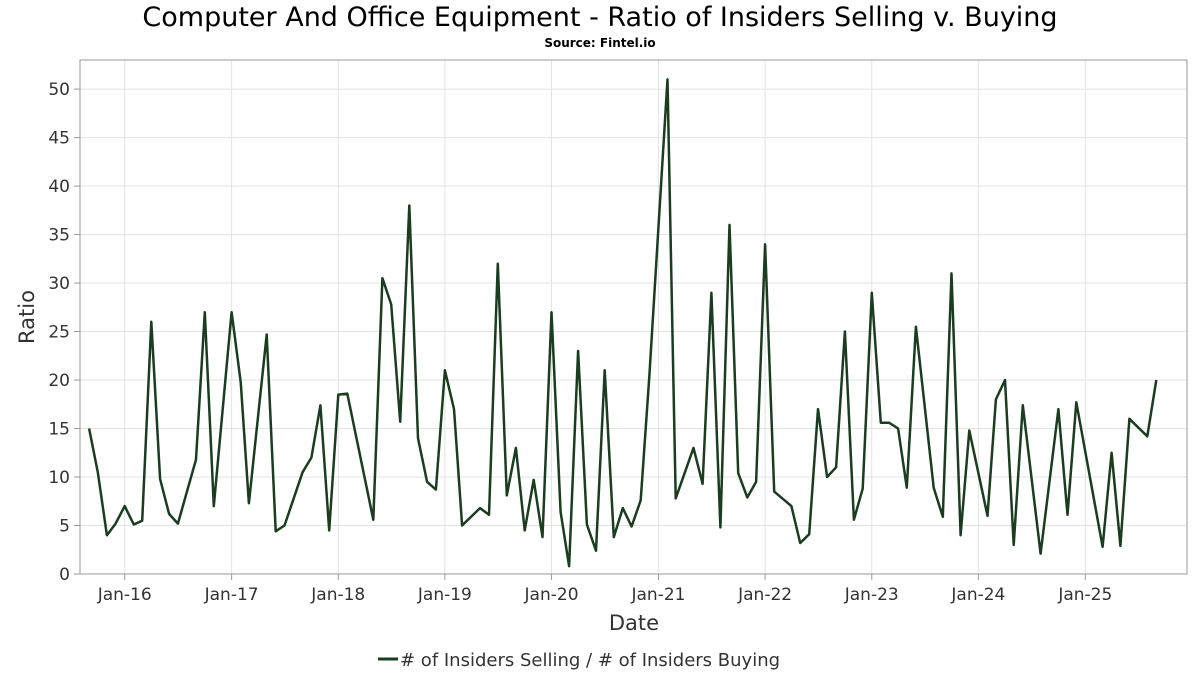  What do you see at coordinates (657, 595) in the screenshot?
I see `x-tick-label: Jan-21` at bounding box center [657, 595].